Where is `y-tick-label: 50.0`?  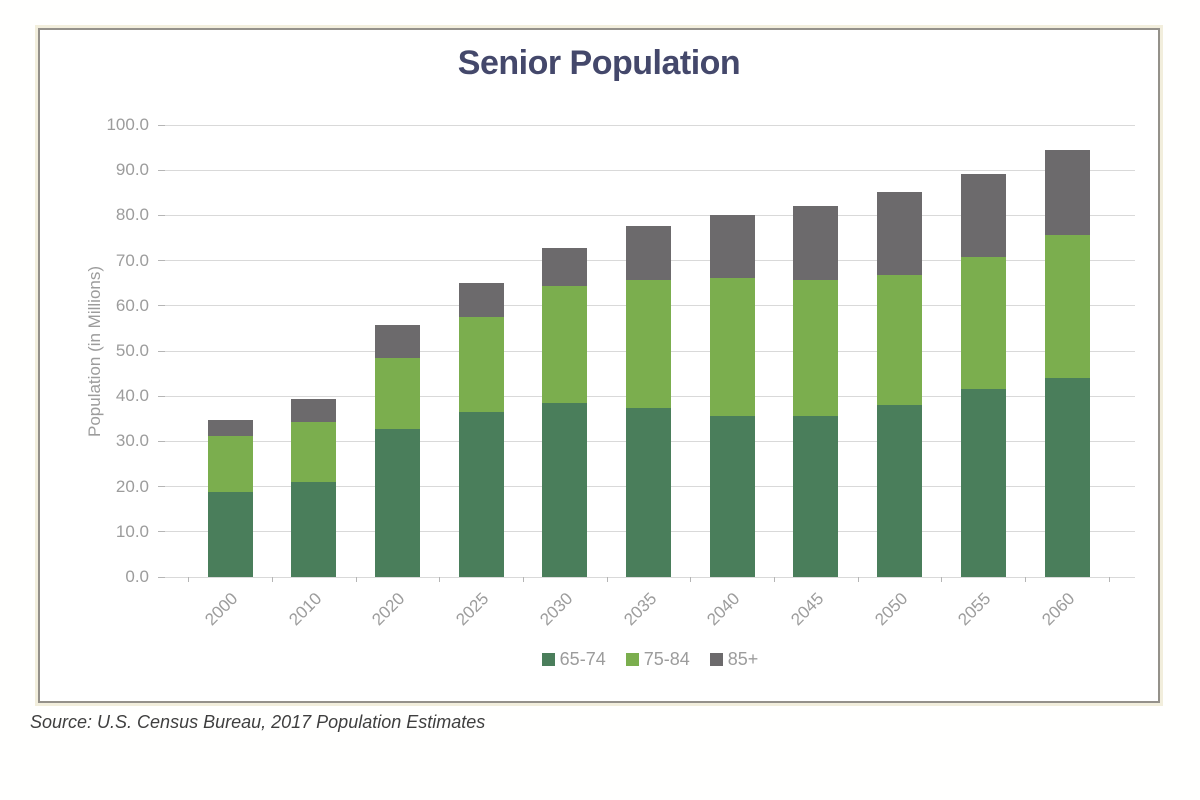 y-tick-label: 50.0 is located at coordinates (132, 350).